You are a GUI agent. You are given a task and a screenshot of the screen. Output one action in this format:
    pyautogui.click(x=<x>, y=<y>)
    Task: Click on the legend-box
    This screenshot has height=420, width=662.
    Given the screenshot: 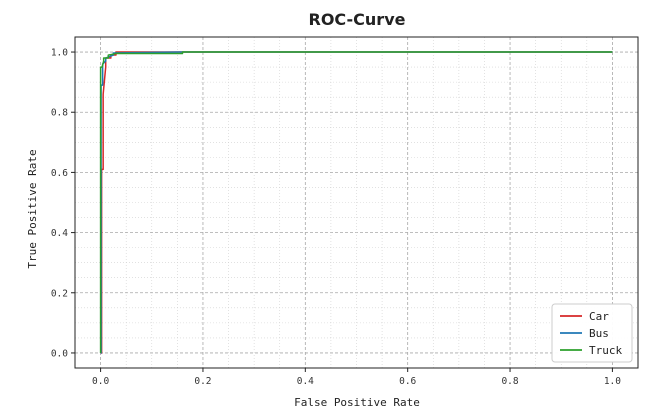 What is the action you would take?
    pyautogui.click(x=592, y=333)
    